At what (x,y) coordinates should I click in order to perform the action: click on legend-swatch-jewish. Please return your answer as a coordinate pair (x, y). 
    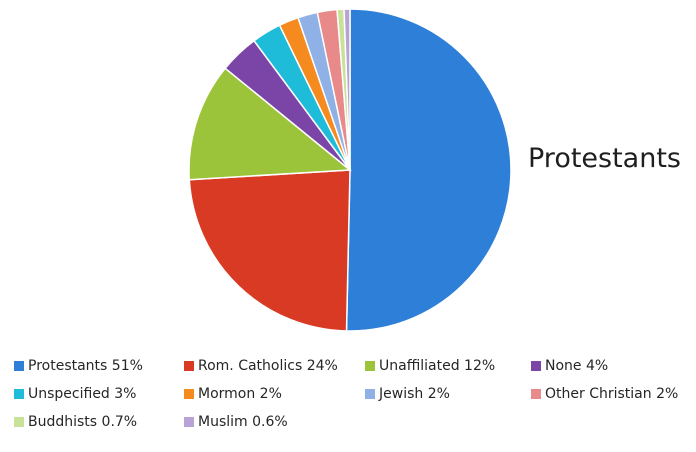
    Looking at the image, I should click on (370, 394).